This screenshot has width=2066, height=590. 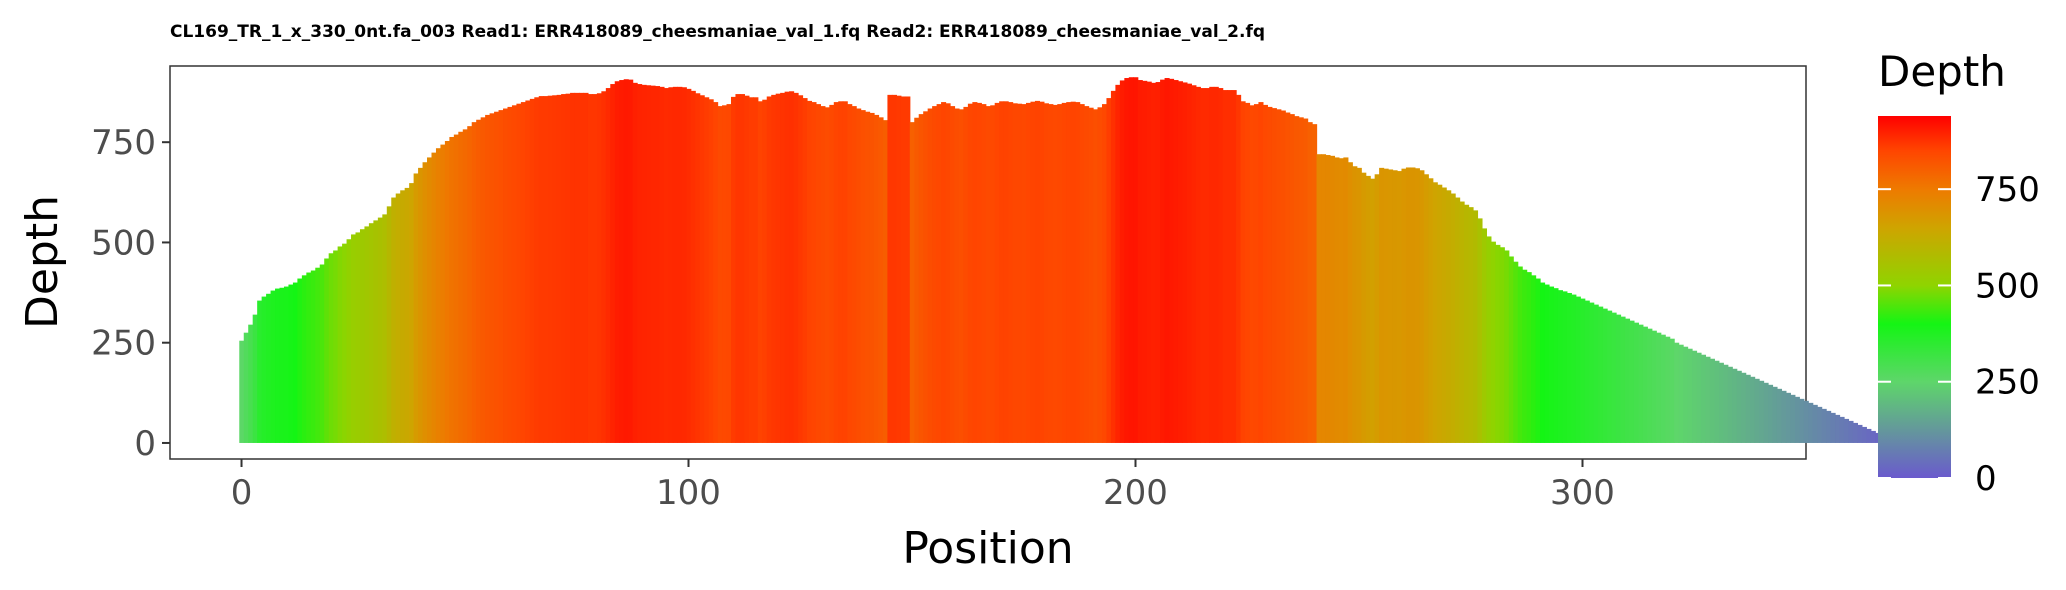 I want to click on y-axis: 0 250 500 750, so click(x=130, y=293).